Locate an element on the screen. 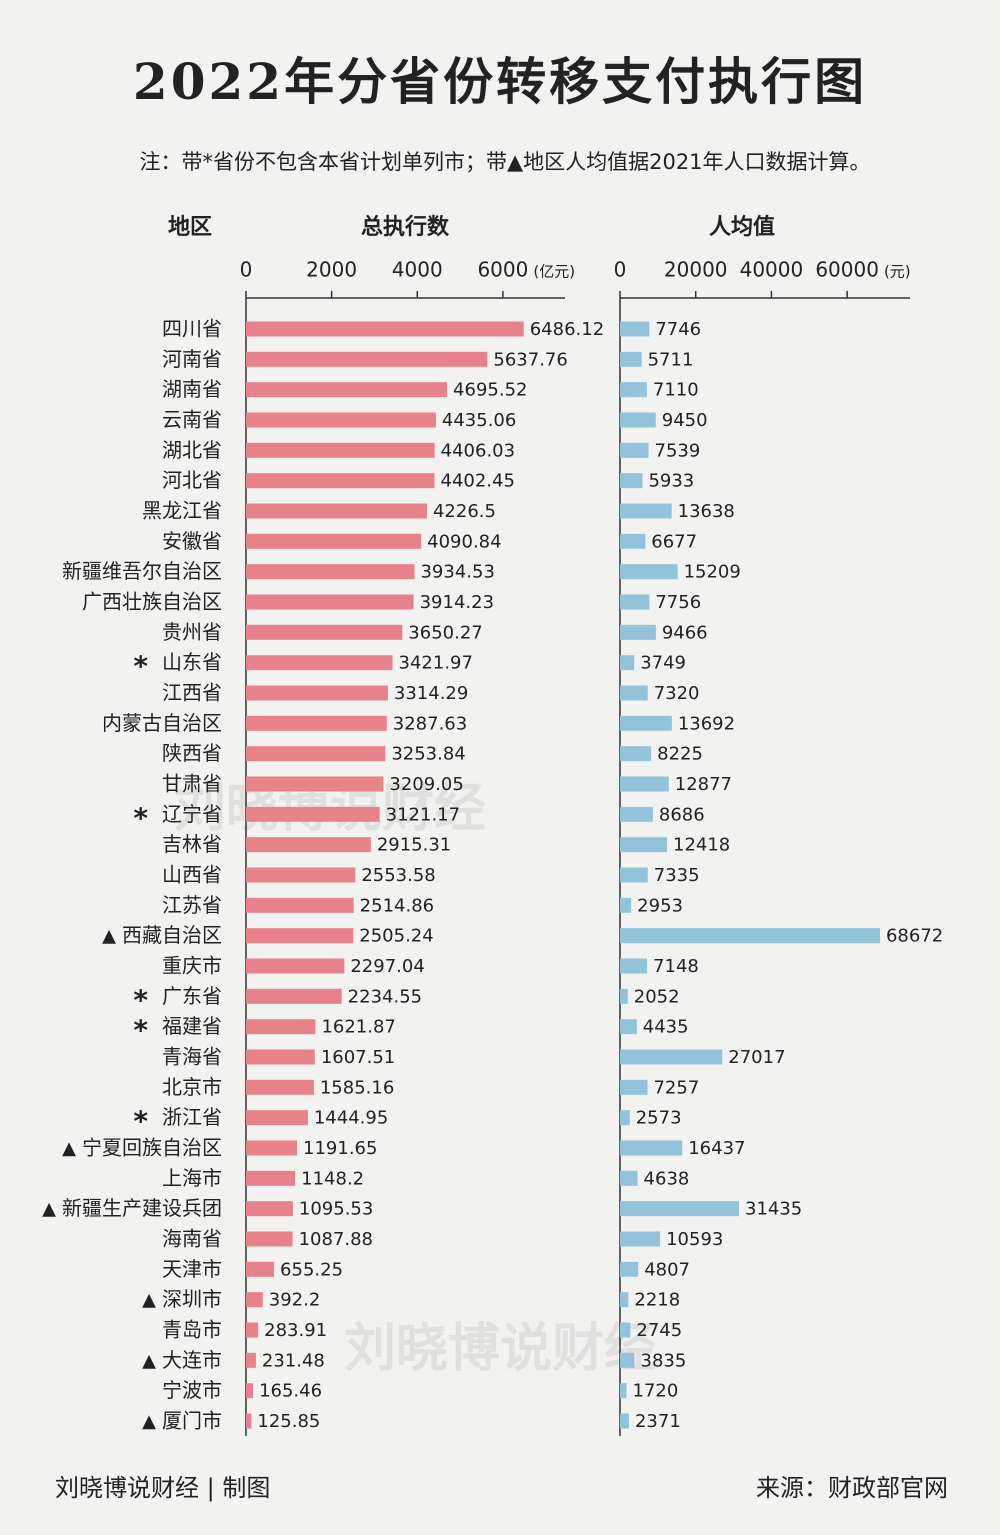 The height and width of the screenshot is (1535, 1000). value-label: 3209.05 is located at coordinates (426, 784).